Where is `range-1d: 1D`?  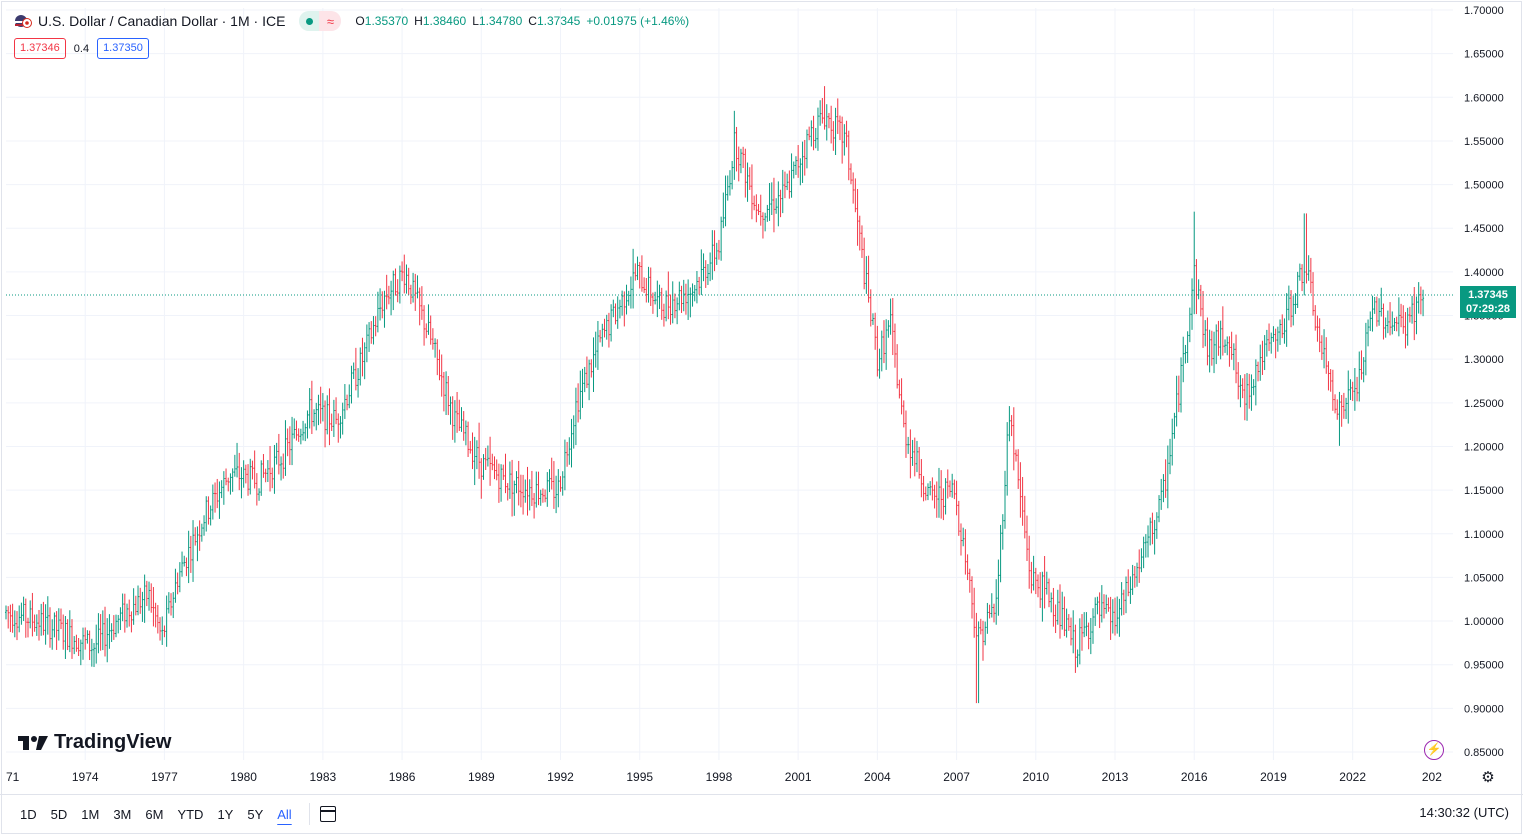 range-1d: 1D is located at coordinates (28, 814).